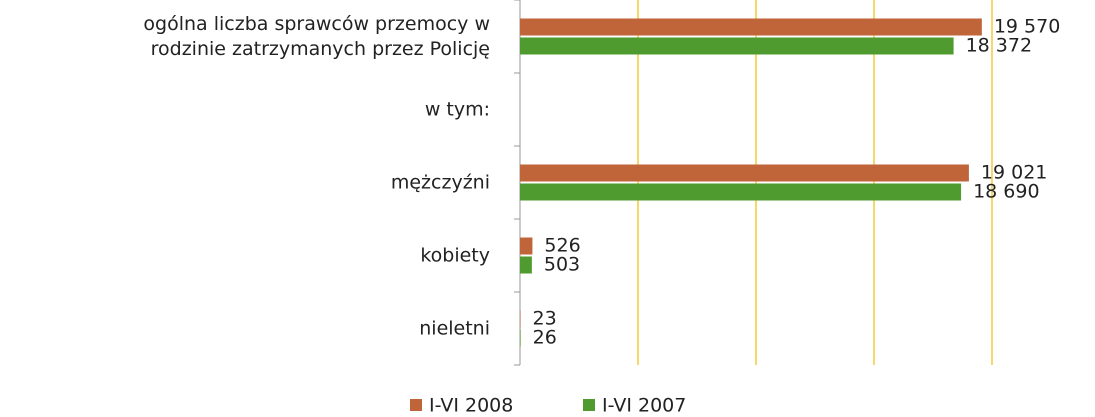 This screenshot has height=417, width=1095. What do you see at coordinates (1027, 27) in the screenshot?
I see `value-label: 19 570` at bounding box center [1027, 27].